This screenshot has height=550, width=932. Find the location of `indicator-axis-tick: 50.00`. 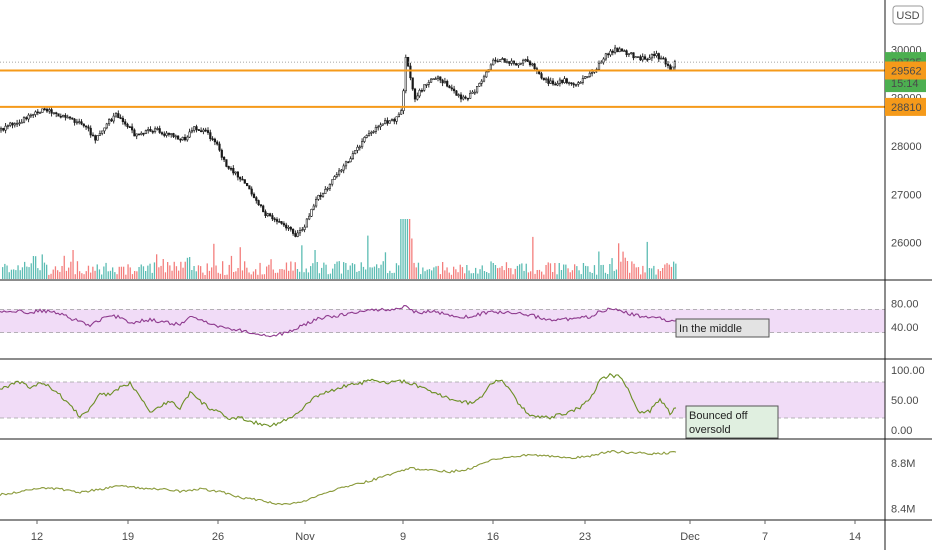

indicator-axis-tick: 50.00 is located at coordinates (905, 401).